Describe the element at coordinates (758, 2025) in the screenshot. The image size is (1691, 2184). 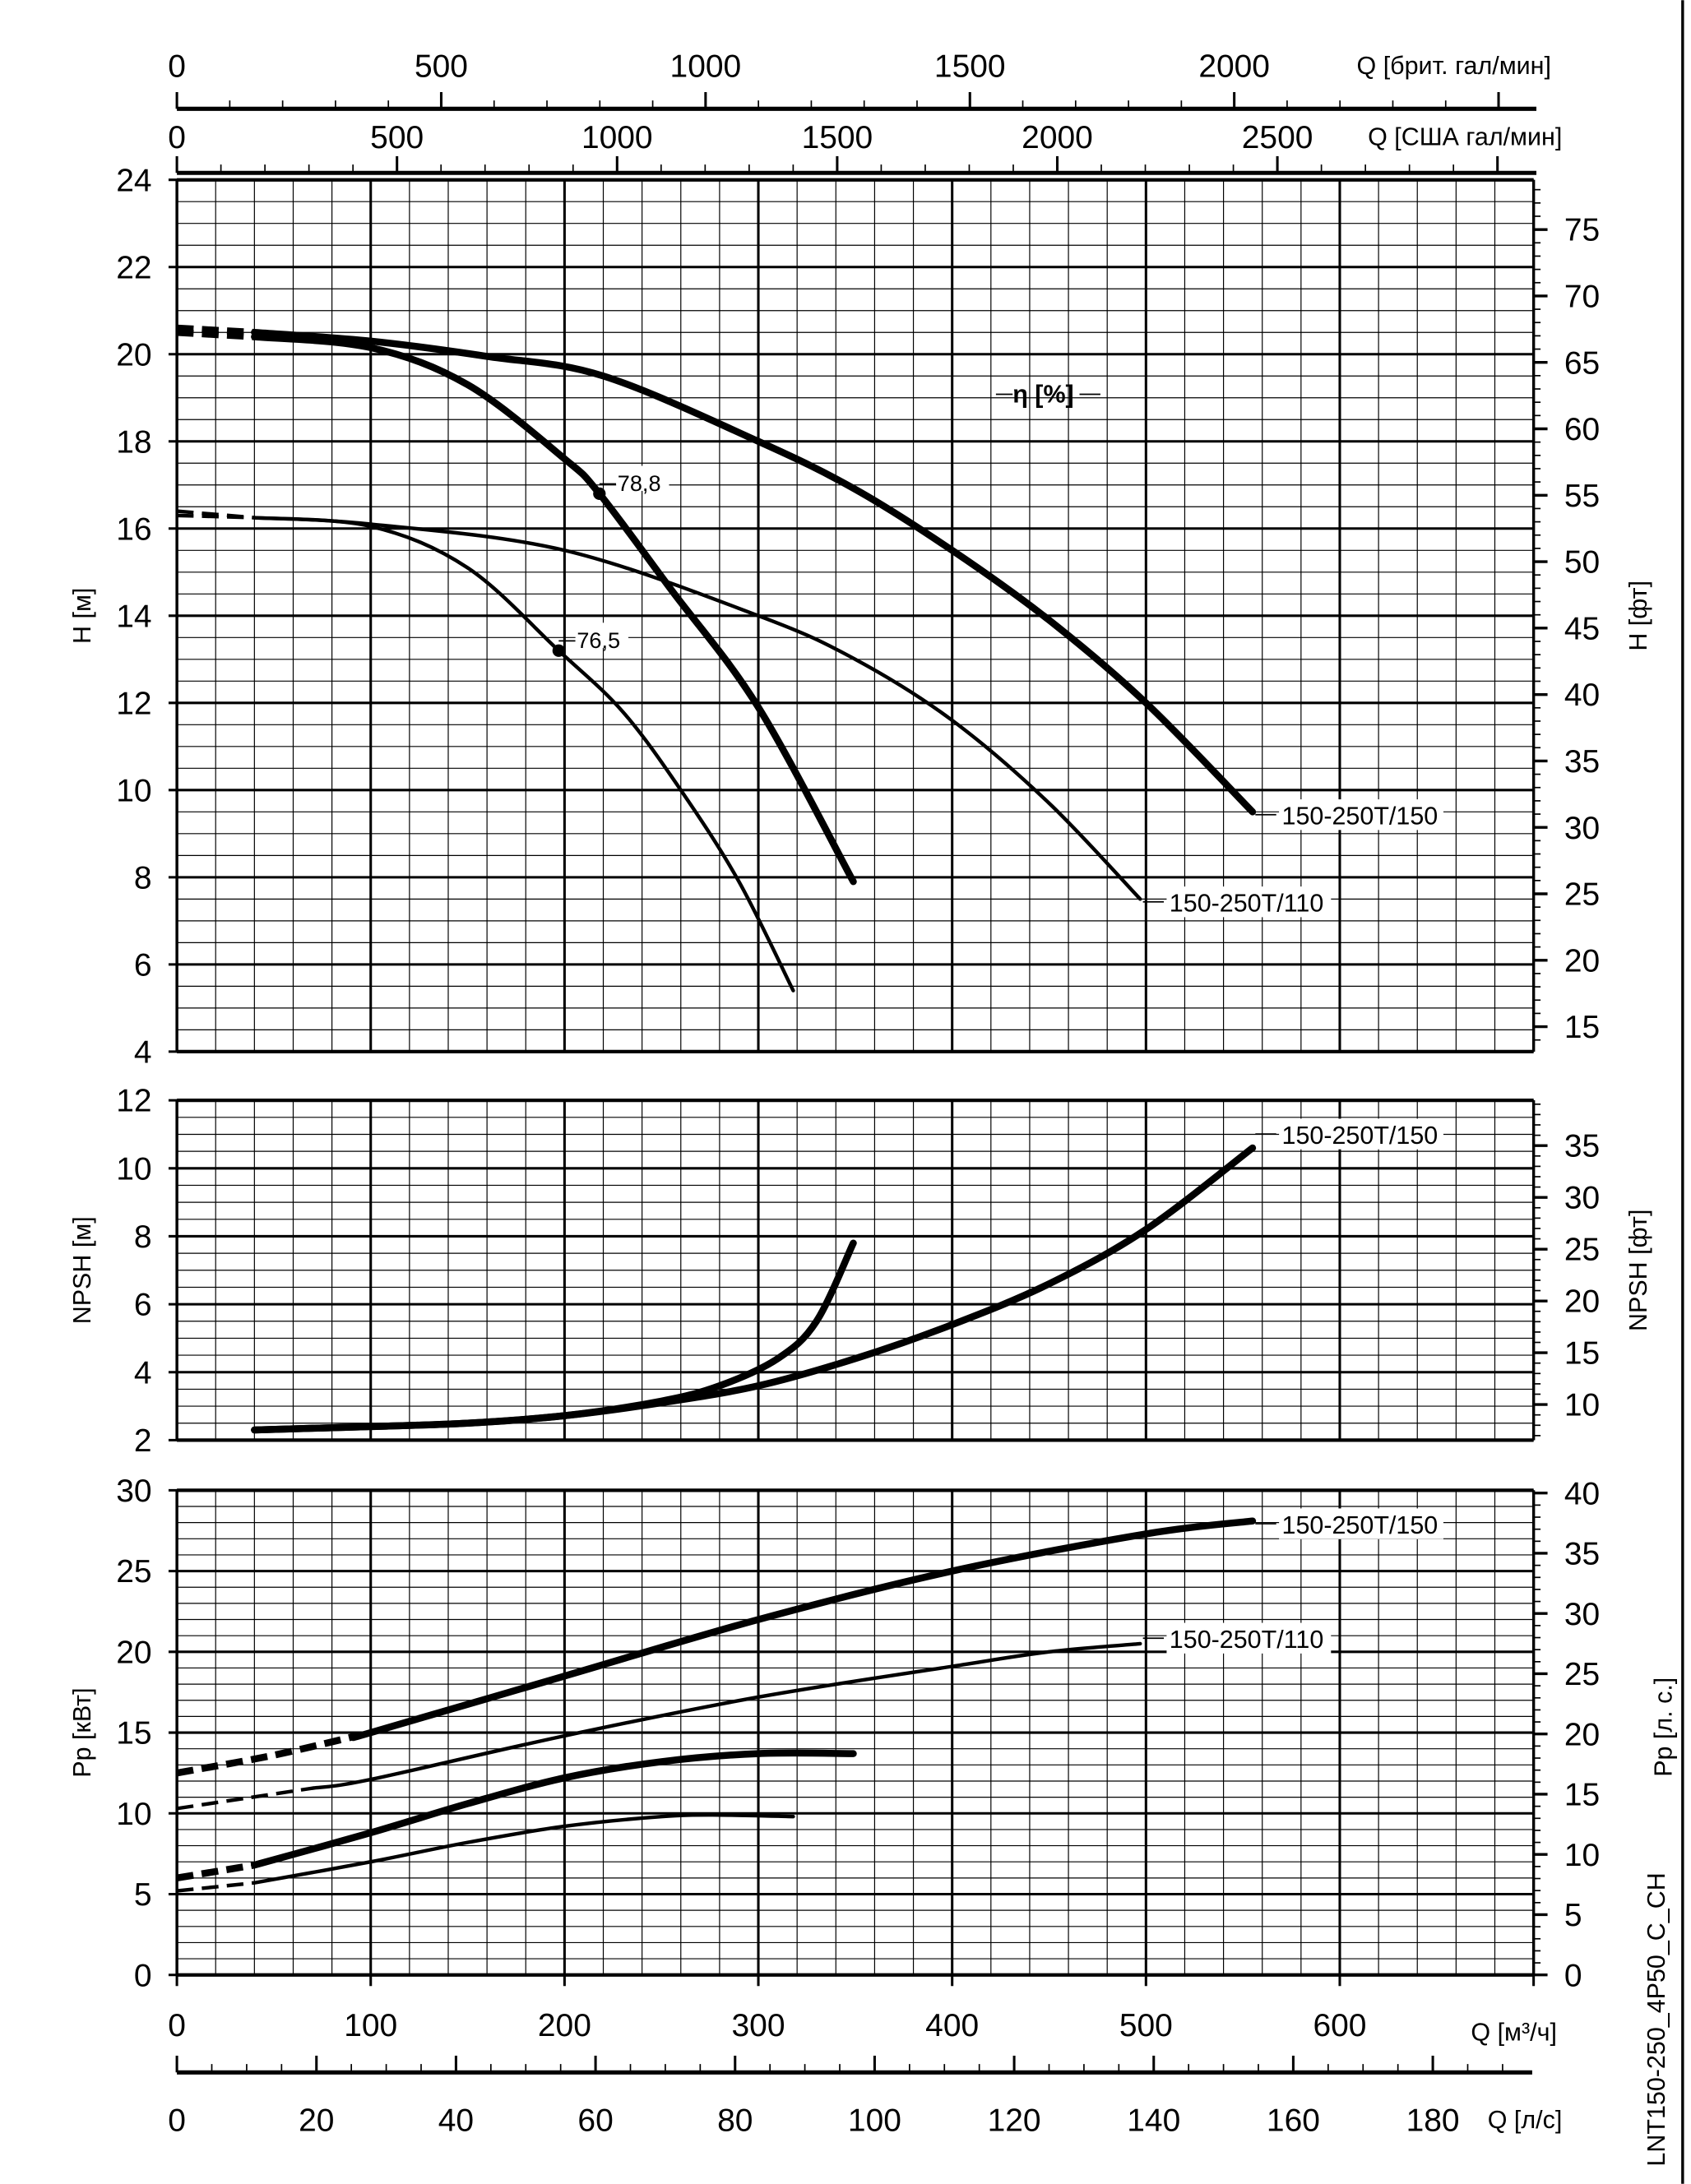
I see `x-tick-label: 300` at that location.